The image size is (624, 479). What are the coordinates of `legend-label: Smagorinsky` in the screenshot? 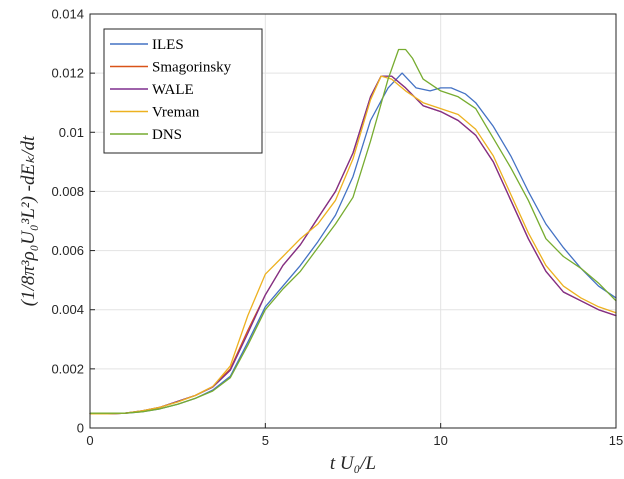 It's located at (192, 68).